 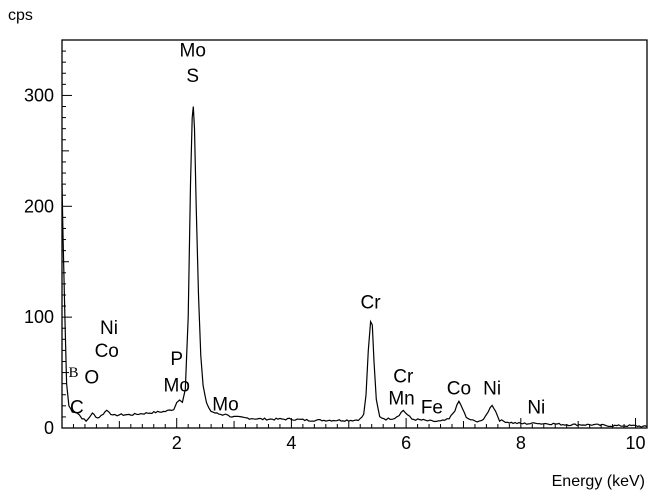 I want to click on y-tick-label: 300, so click(x=39, y=95).